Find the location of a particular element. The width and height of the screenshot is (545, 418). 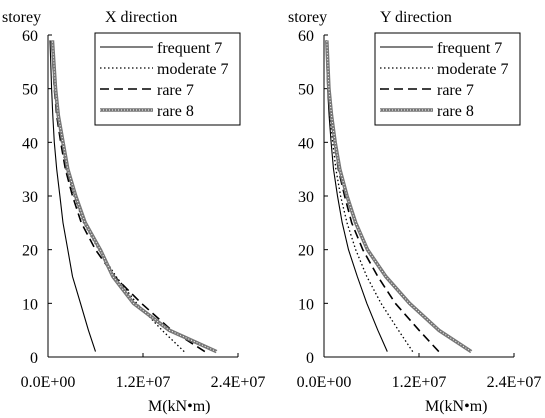

chart-title: Y direction is located at coordinates (416, 17).